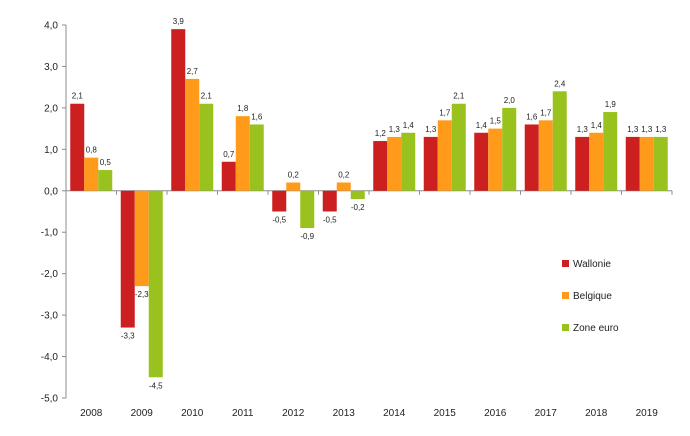  What do you see at coordinates (381, 133) in the screenshot?
I see `data-label: 1,2` at bounding box center [381, 133].